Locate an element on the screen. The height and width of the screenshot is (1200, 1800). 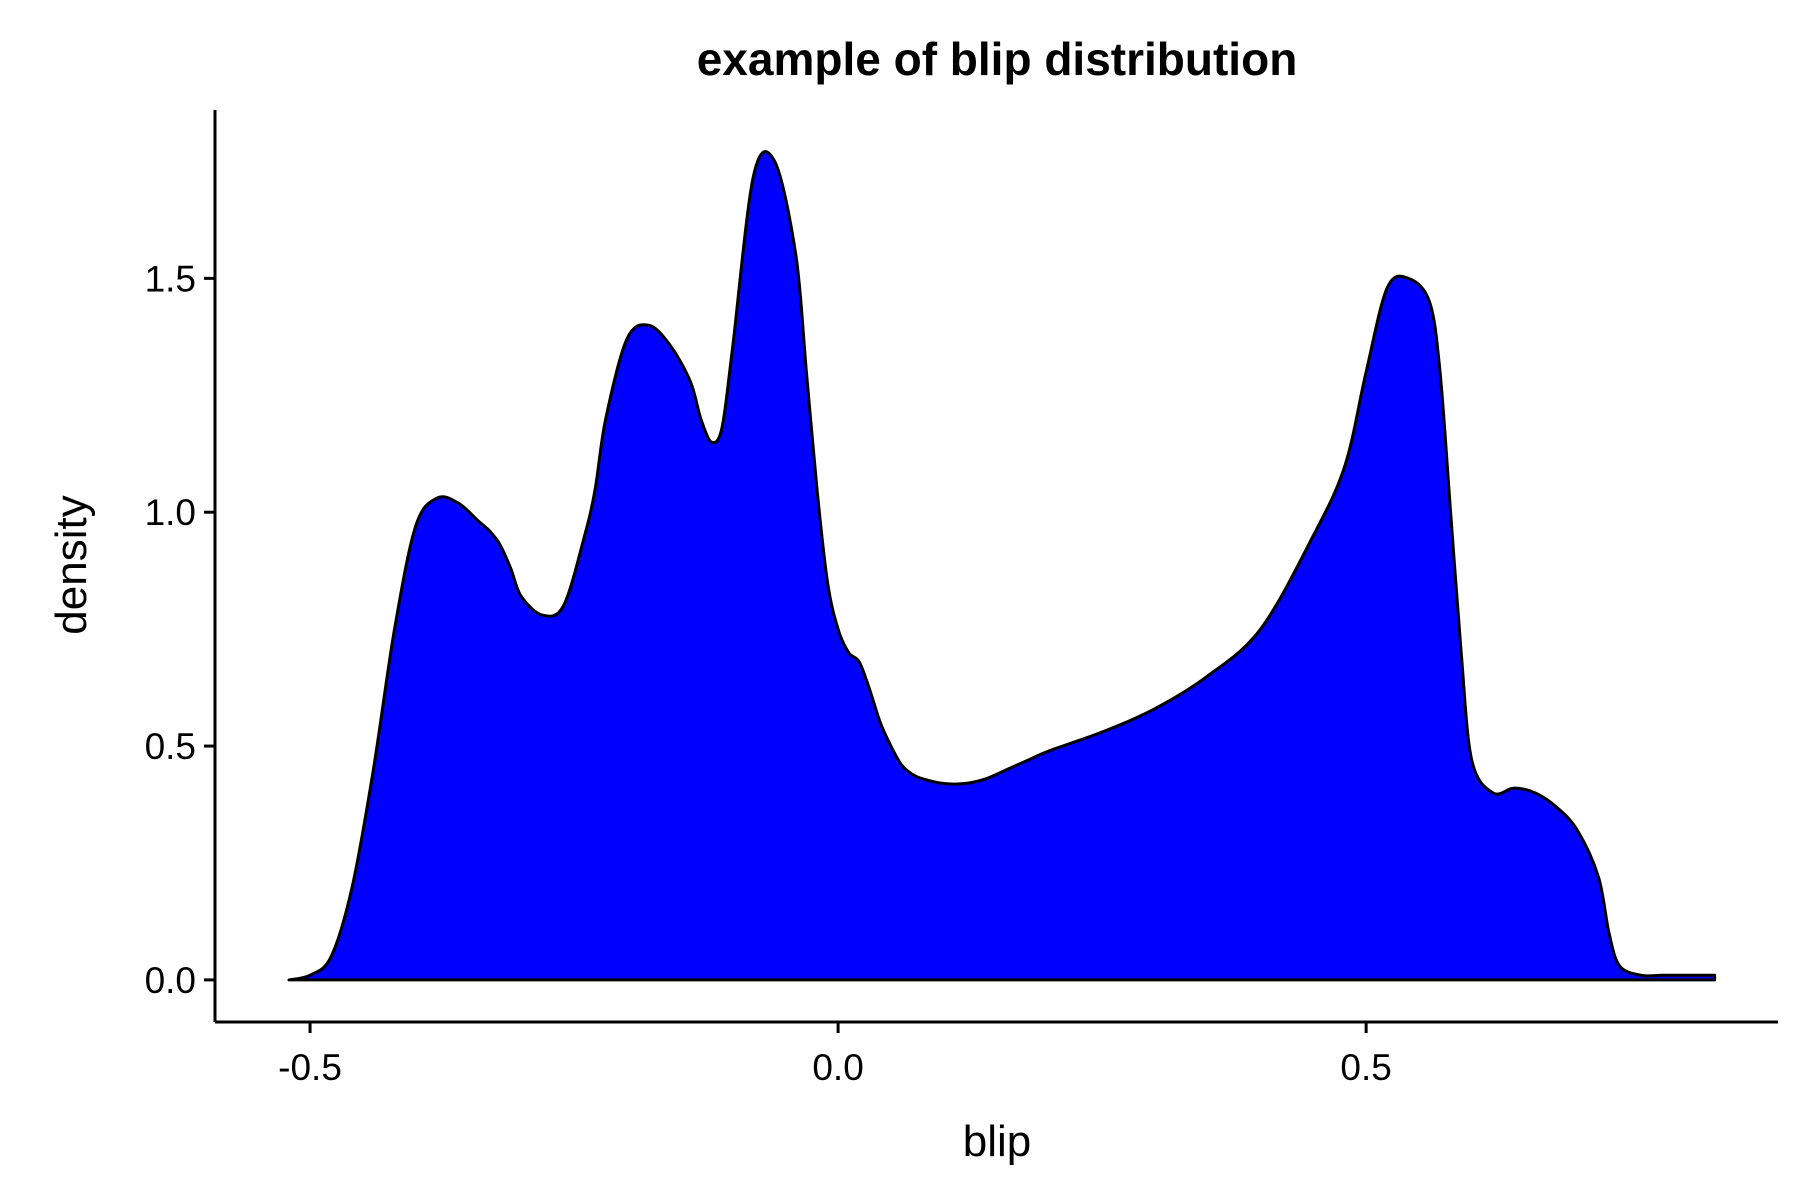
y-tick-label: 1.5 is located at coordinates (170, 278).